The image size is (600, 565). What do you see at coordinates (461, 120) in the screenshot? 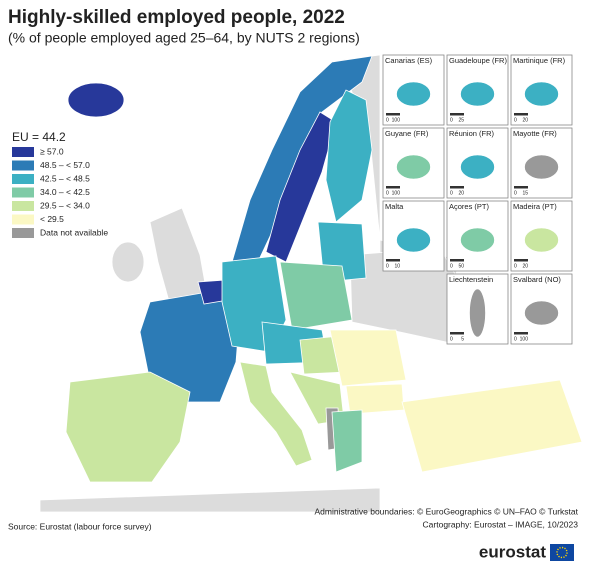
I see `scale-label: 25` at bounding box center [461, 120].